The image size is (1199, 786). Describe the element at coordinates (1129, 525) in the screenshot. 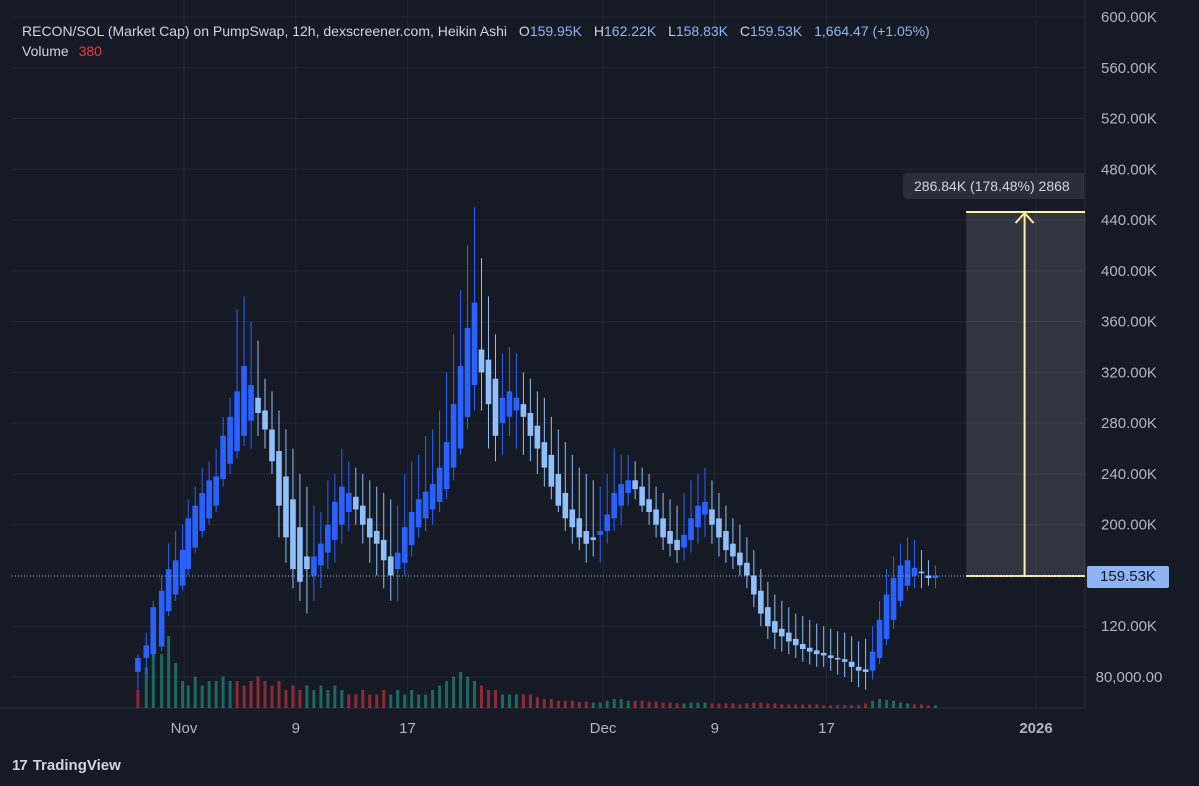

I see `y-tick-label: 200.00K` at that location.